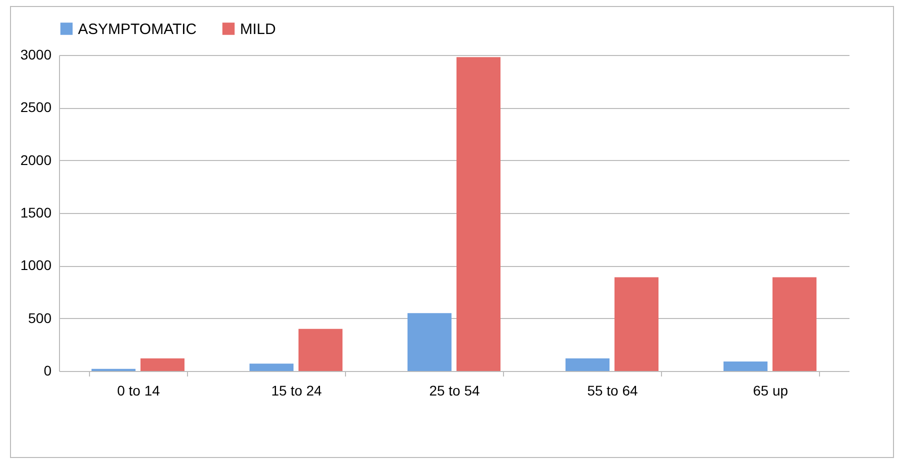 This screenshot has height=468, width=908. What do you see at coordinates (137, 29) in the screenshot?
I see `legend-label: ASYMPTOMATIC` at bounding box center [137, 29].